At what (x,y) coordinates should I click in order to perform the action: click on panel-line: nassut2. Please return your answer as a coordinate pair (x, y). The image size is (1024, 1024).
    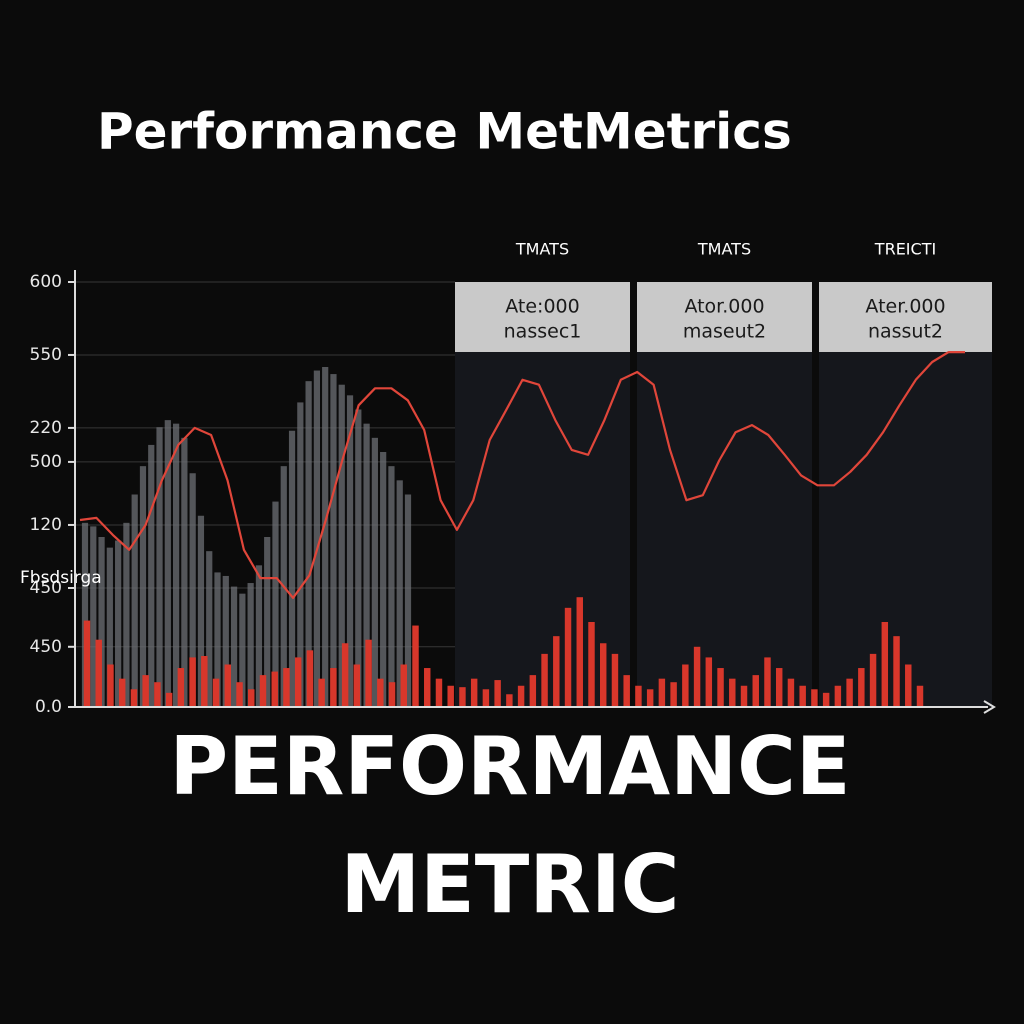
    Looking at the image, I should click on (905, 332).